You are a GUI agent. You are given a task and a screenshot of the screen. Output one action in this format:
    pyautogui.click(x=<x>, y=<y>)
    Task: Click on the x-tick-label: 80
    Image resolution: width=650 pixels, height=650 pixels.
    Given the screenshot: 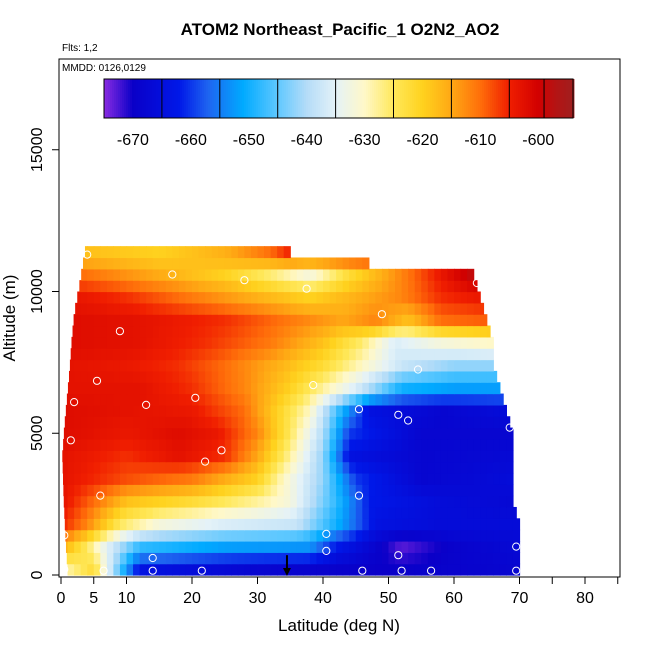 What is the action you would take?
    pyautogui.click(x=585, y=598)
    